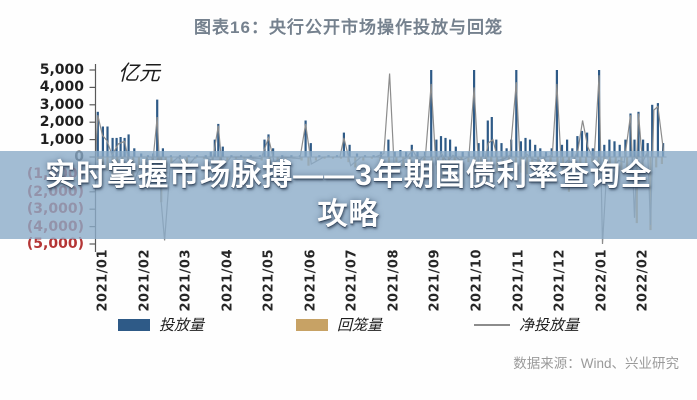 The image size is (697, 400). I want to click on x-tick-label: 2021/05, so click(269, 280).